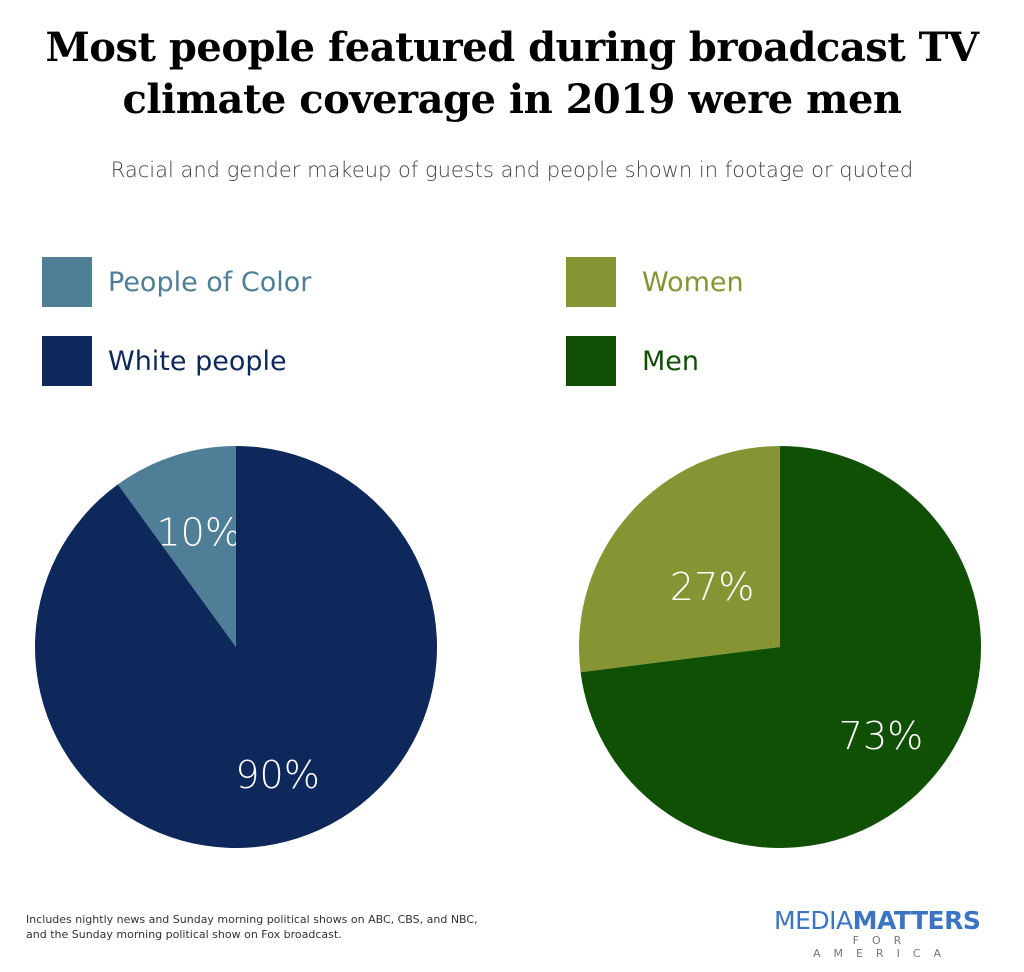 The width and height of the screenshot is (1024, 972). I want to click on legend-label: Men, so click(671, 361).